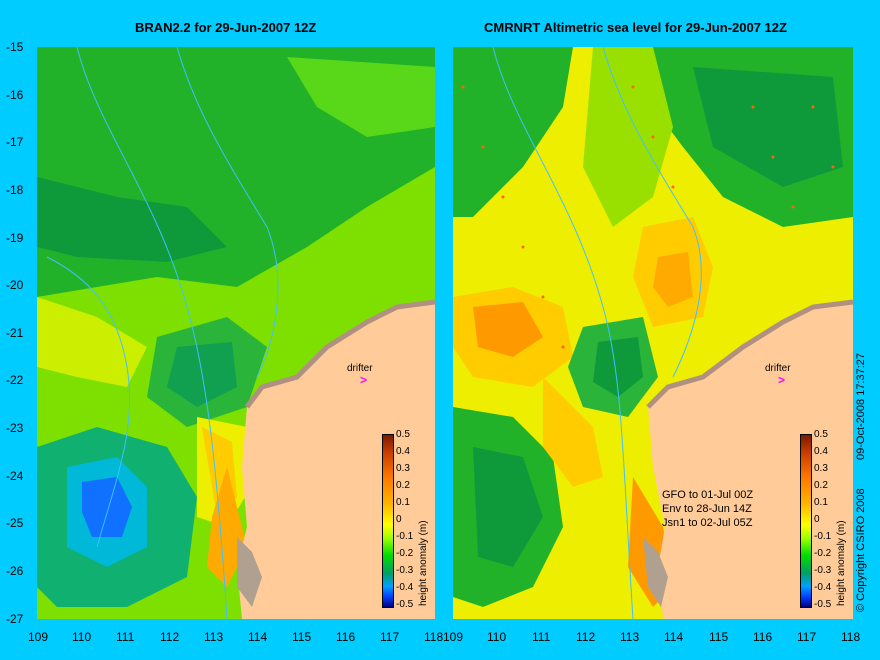 This screenshot has width=880, height=660. What do you see at coordinates (618, 367) in the screenshot?
I see `field-mid-eddy-core` at bounding box center [618, 367].